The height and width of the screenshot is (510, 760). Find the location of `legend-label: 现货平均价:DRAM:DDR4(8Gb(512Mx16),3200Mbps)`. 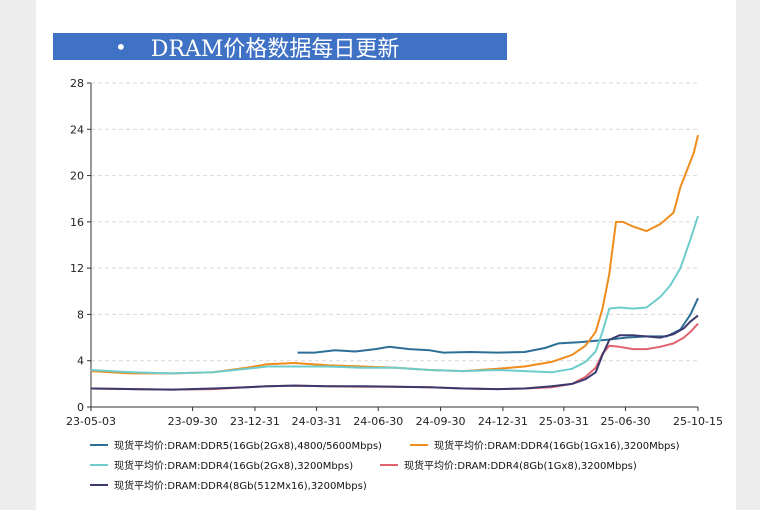

legend-label: 现货平均价:DRAM:DDR4(8Gb(512Mx16),3200Mbps) is located at coordinates (240, 486).